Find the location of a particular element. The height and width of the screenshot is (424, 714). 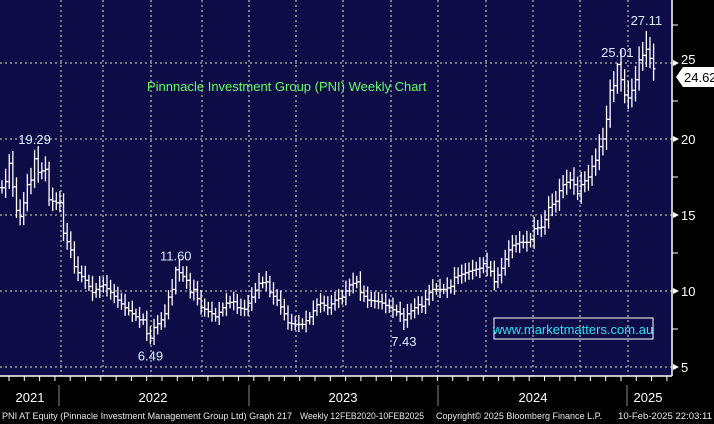

price-annotation: 11.60 is located at coordinates (176, 256).